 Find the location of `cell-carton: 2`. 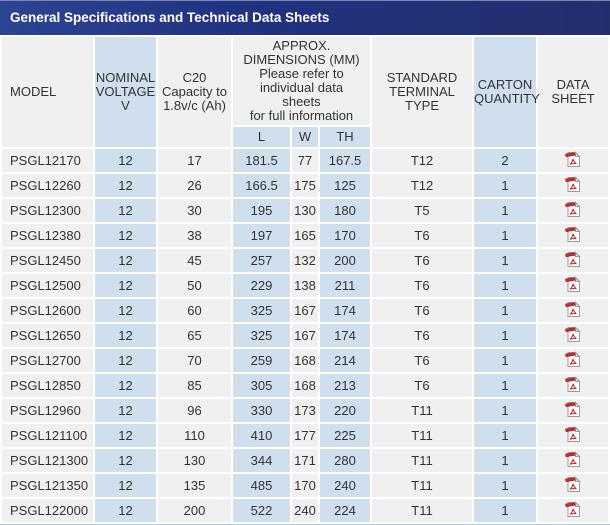

cell-carton: 2 is located at coordinates (505, 160).